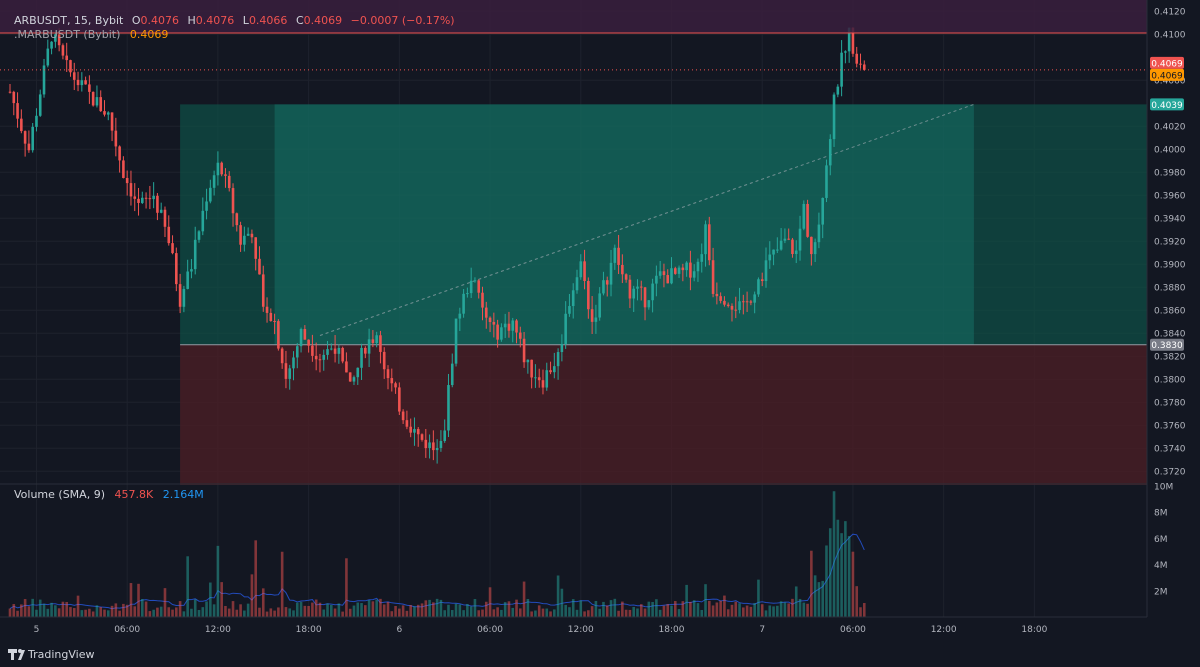 The width and height of the screenshot is (1200, 667). Describe the element at coordinates (1170, 312) in the screenshot. I see `price-tick-label: 0.3860` at that location.